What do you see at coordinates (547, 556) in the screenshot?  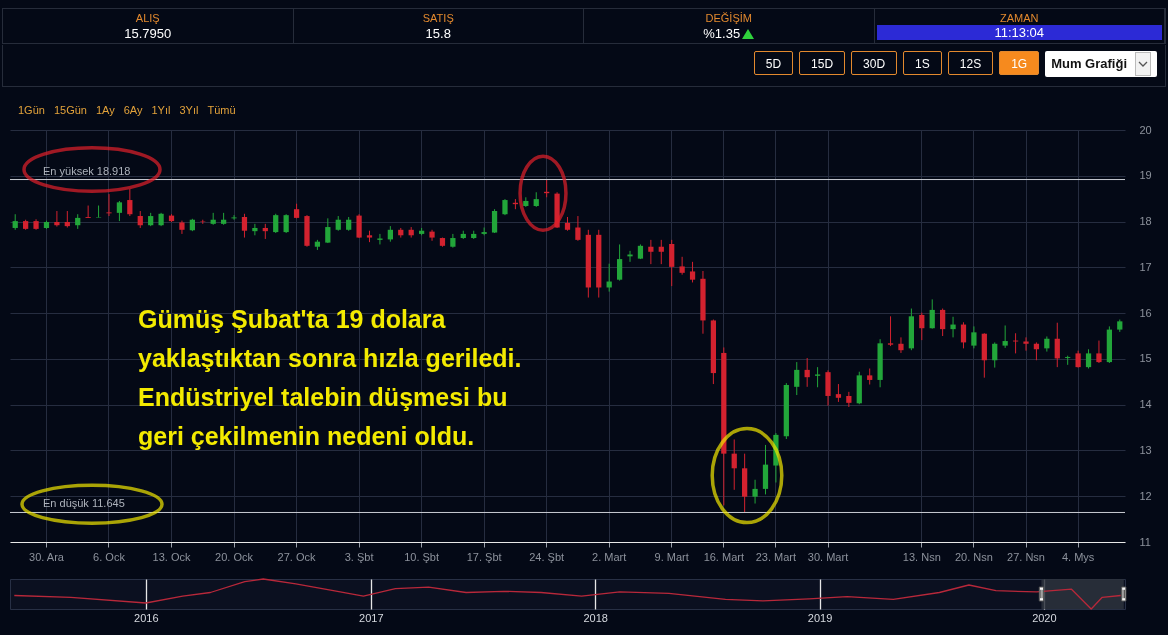 I see `x-tick-label: 24. Şbt` at bounding box center [547, 556].